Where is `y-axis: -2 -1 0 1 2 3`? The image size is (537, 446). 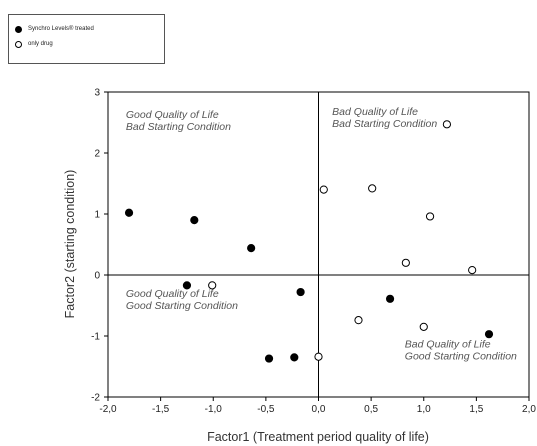 y-axis: -2 -1 0 1 2 3 is located at coordinates (99, 246).